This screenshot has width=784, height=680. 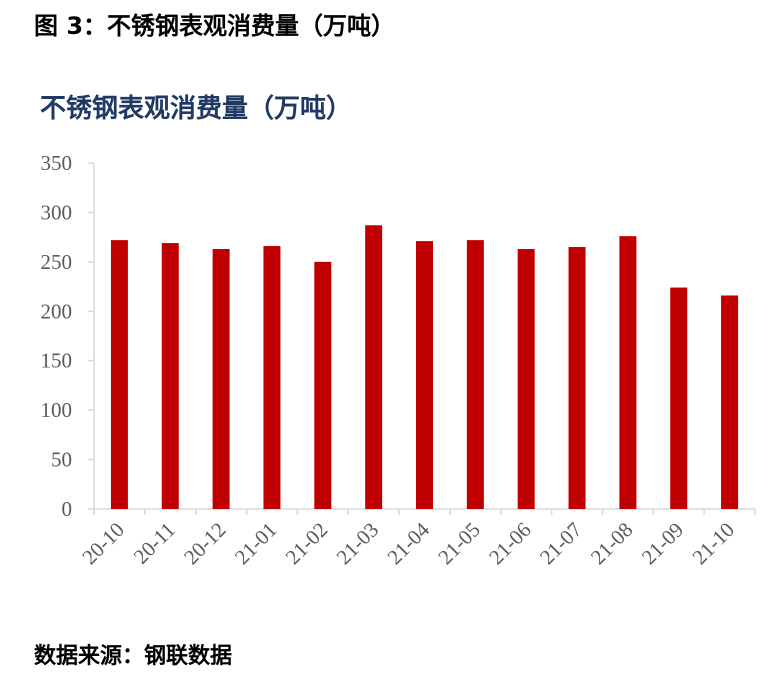 I want to click on chart-title: 不锈钢表观消费量（万吨）, so click(x=196, y=109).